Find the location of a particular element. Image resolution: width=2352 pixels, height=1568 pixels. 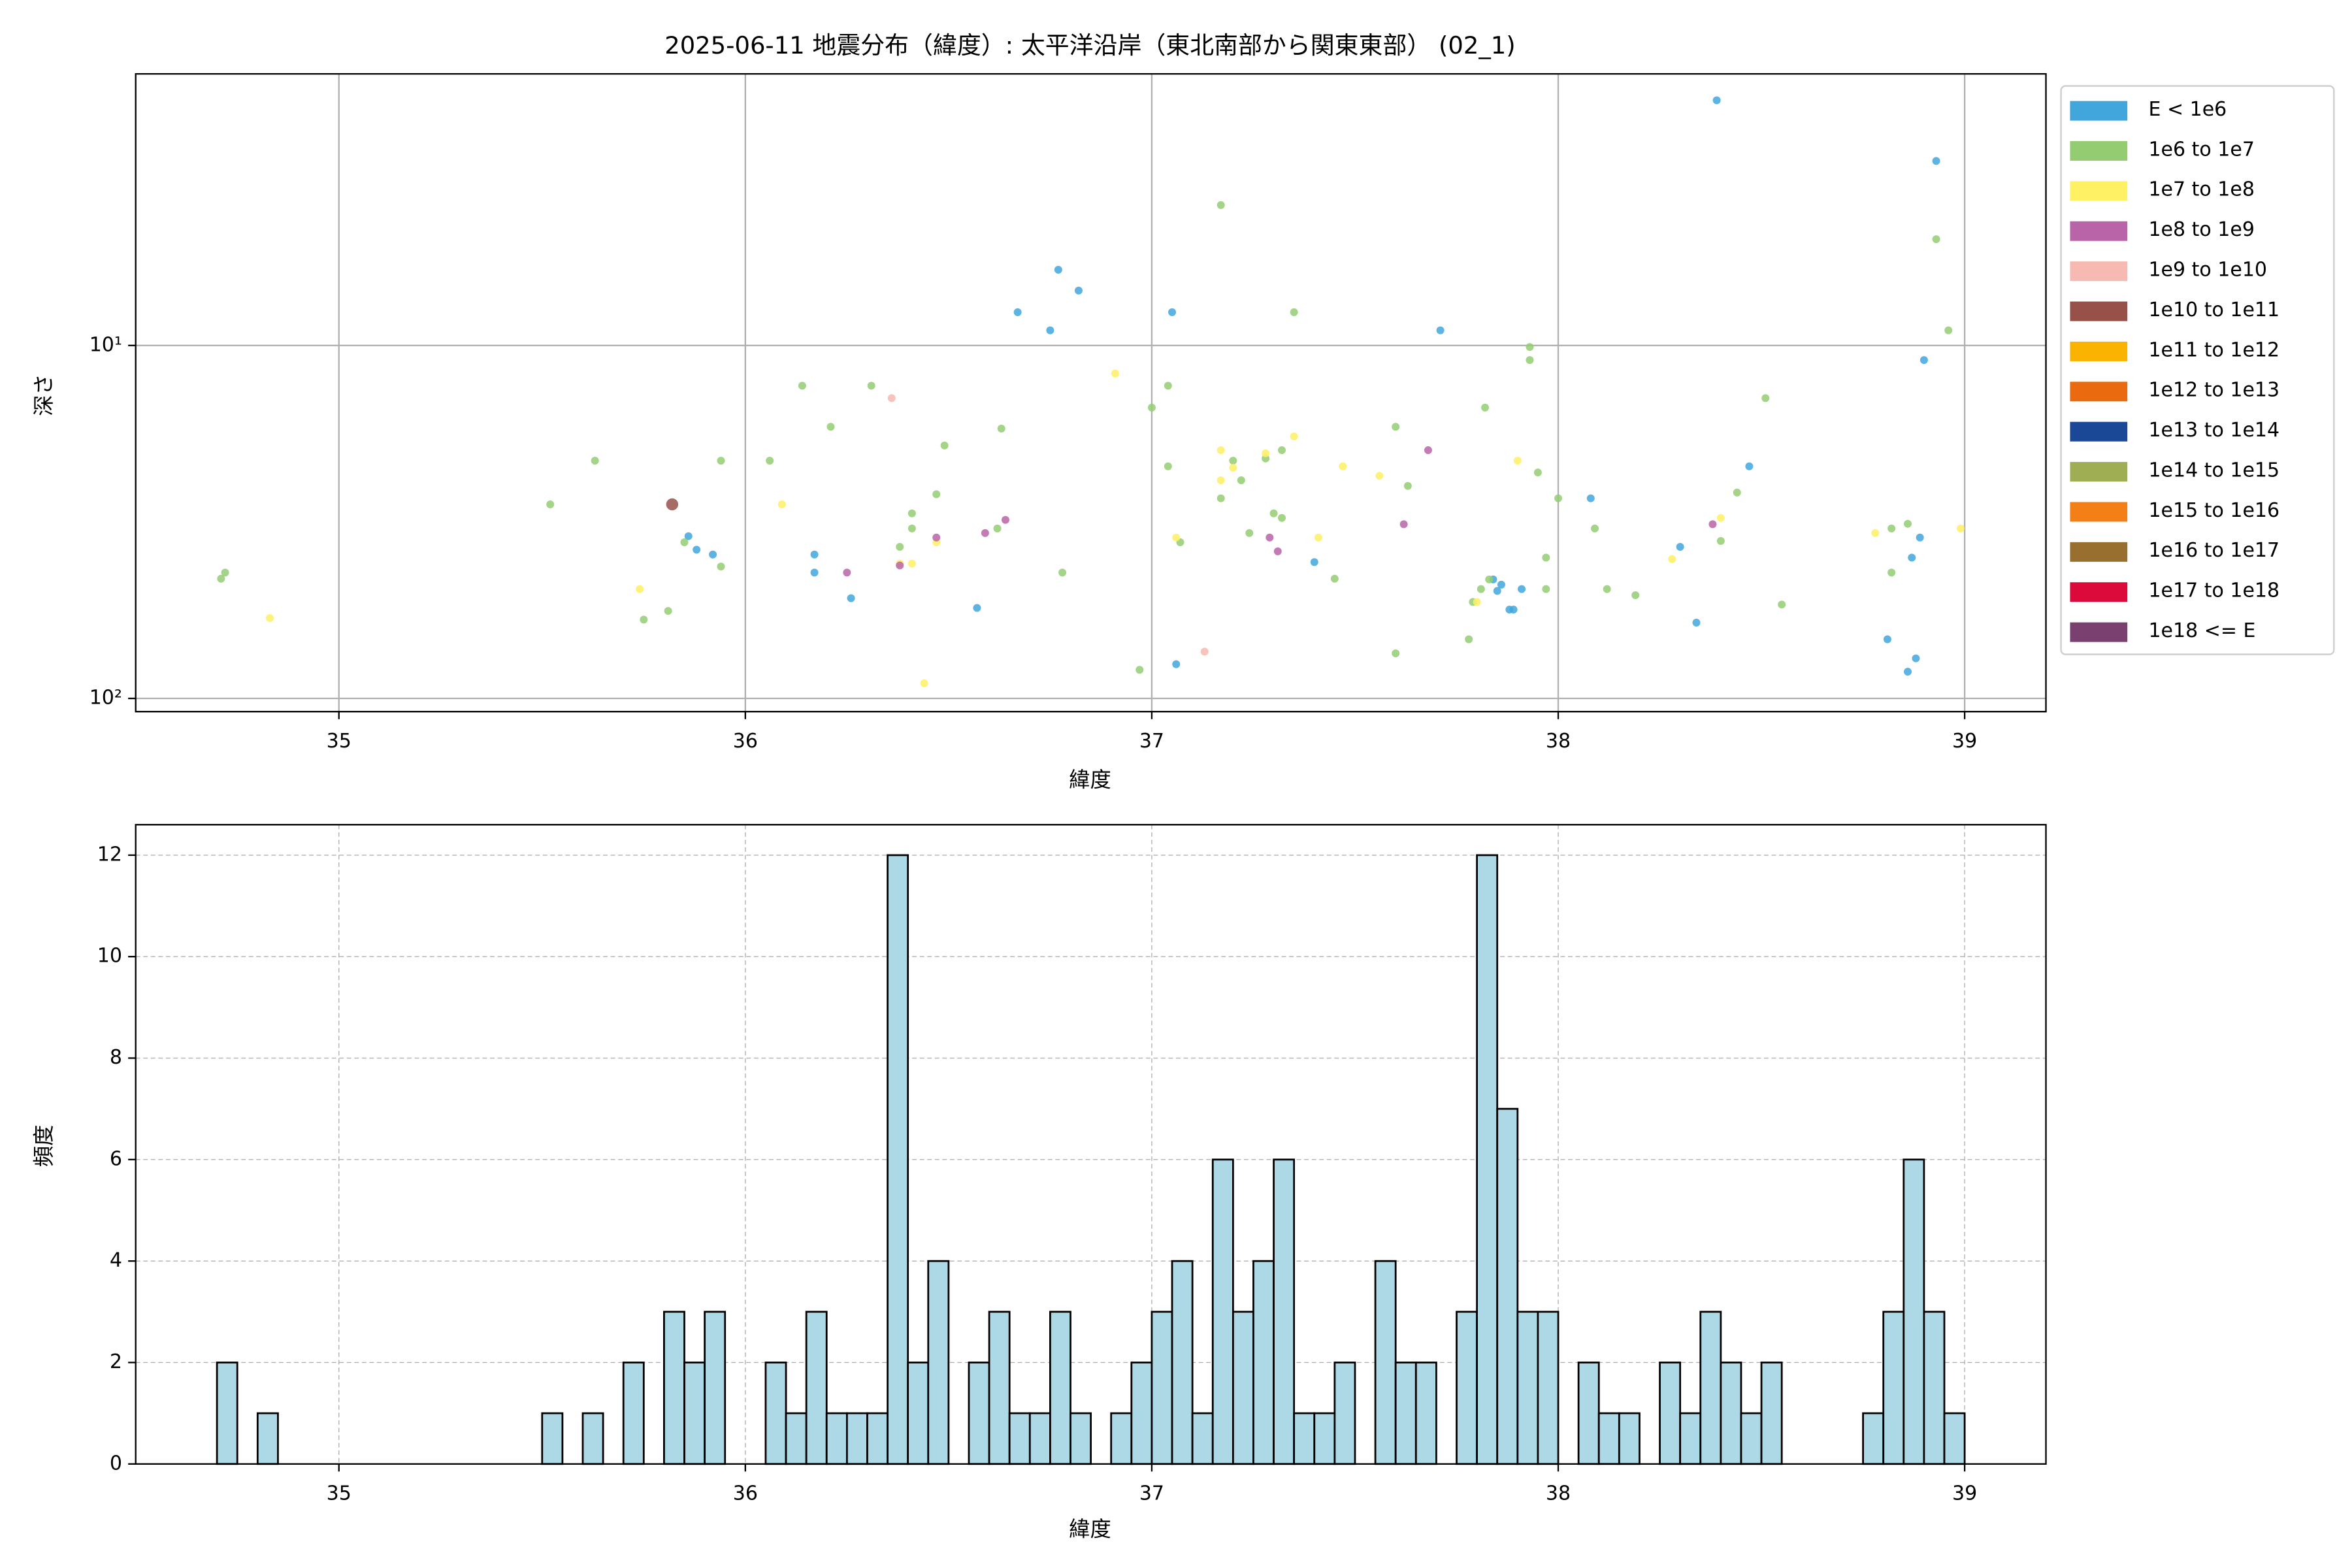

legend-label: 1e9 to 1e10 is located at coordinates (2207, 269).